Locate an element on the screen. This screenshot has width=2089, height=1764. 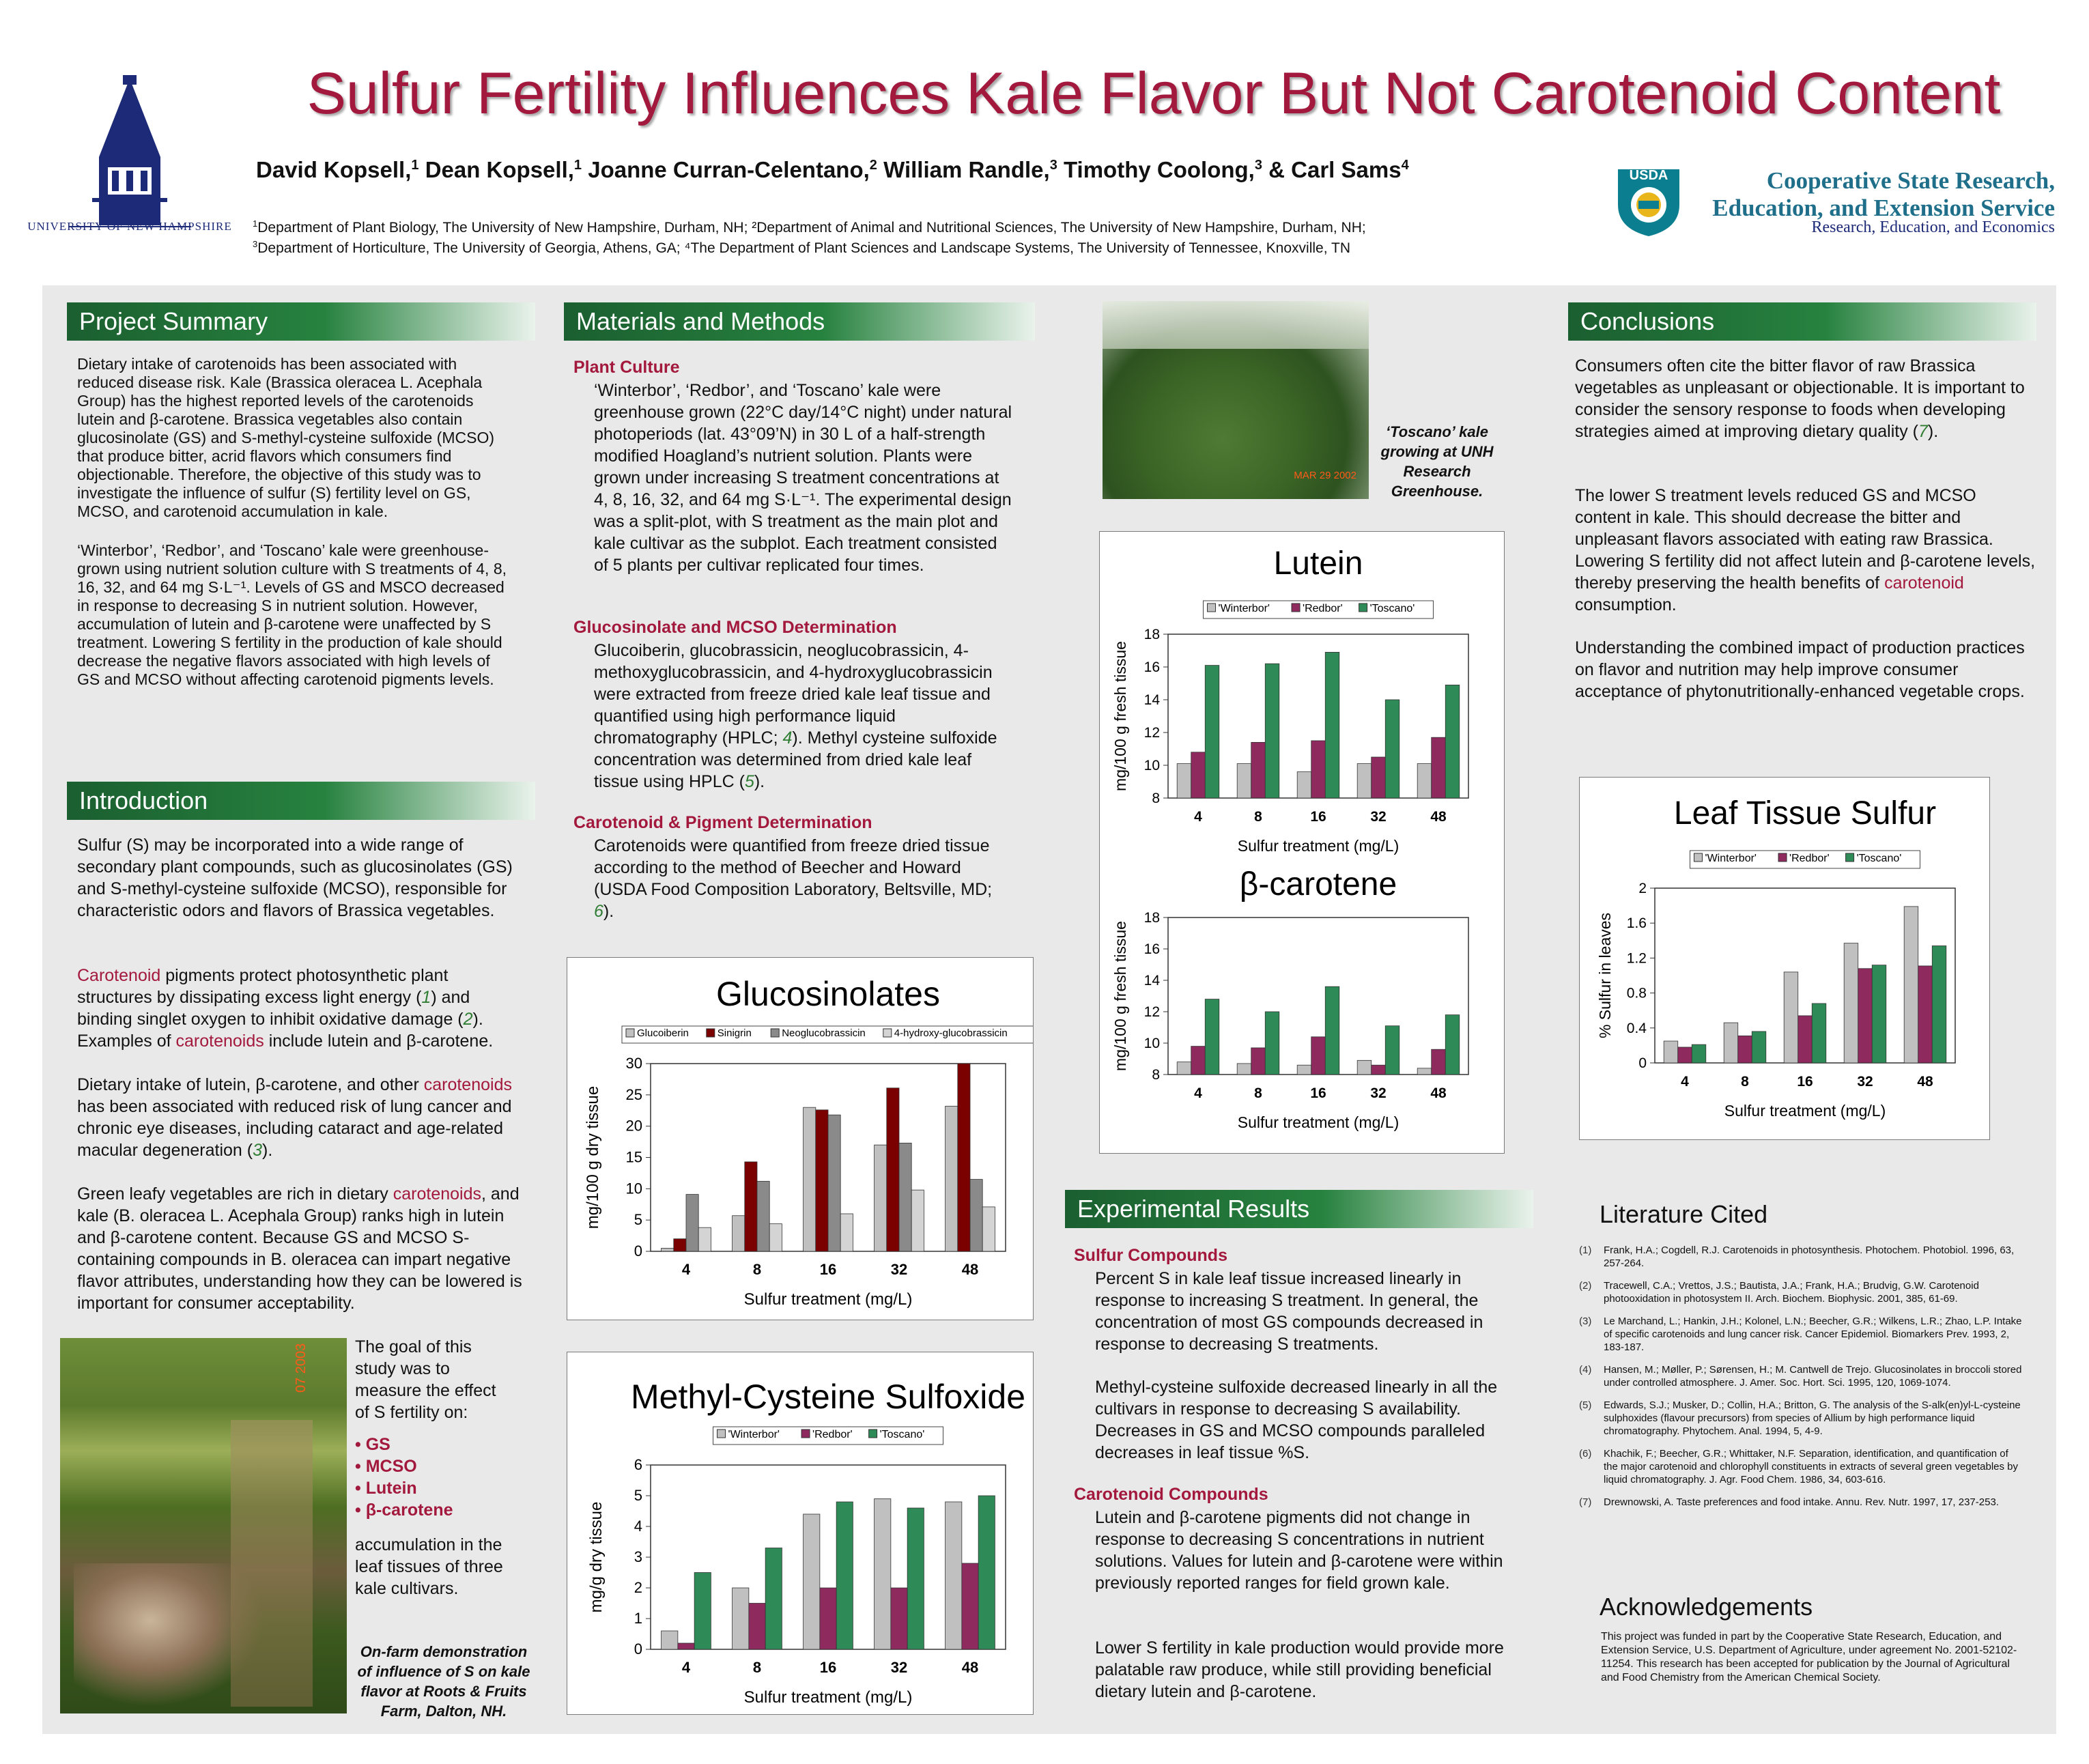
chart-legend: 'Winterbor' 'Redbor' 'Toscano' is located at coordinates (1318, 609).